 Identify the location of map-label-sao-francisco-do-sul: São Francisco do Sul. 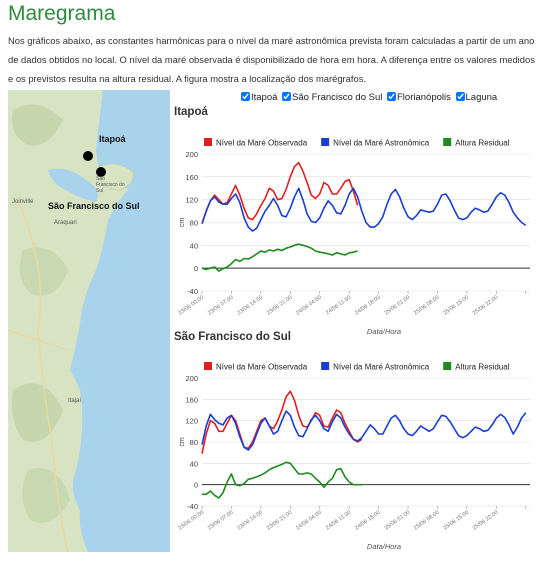
(94, 206).